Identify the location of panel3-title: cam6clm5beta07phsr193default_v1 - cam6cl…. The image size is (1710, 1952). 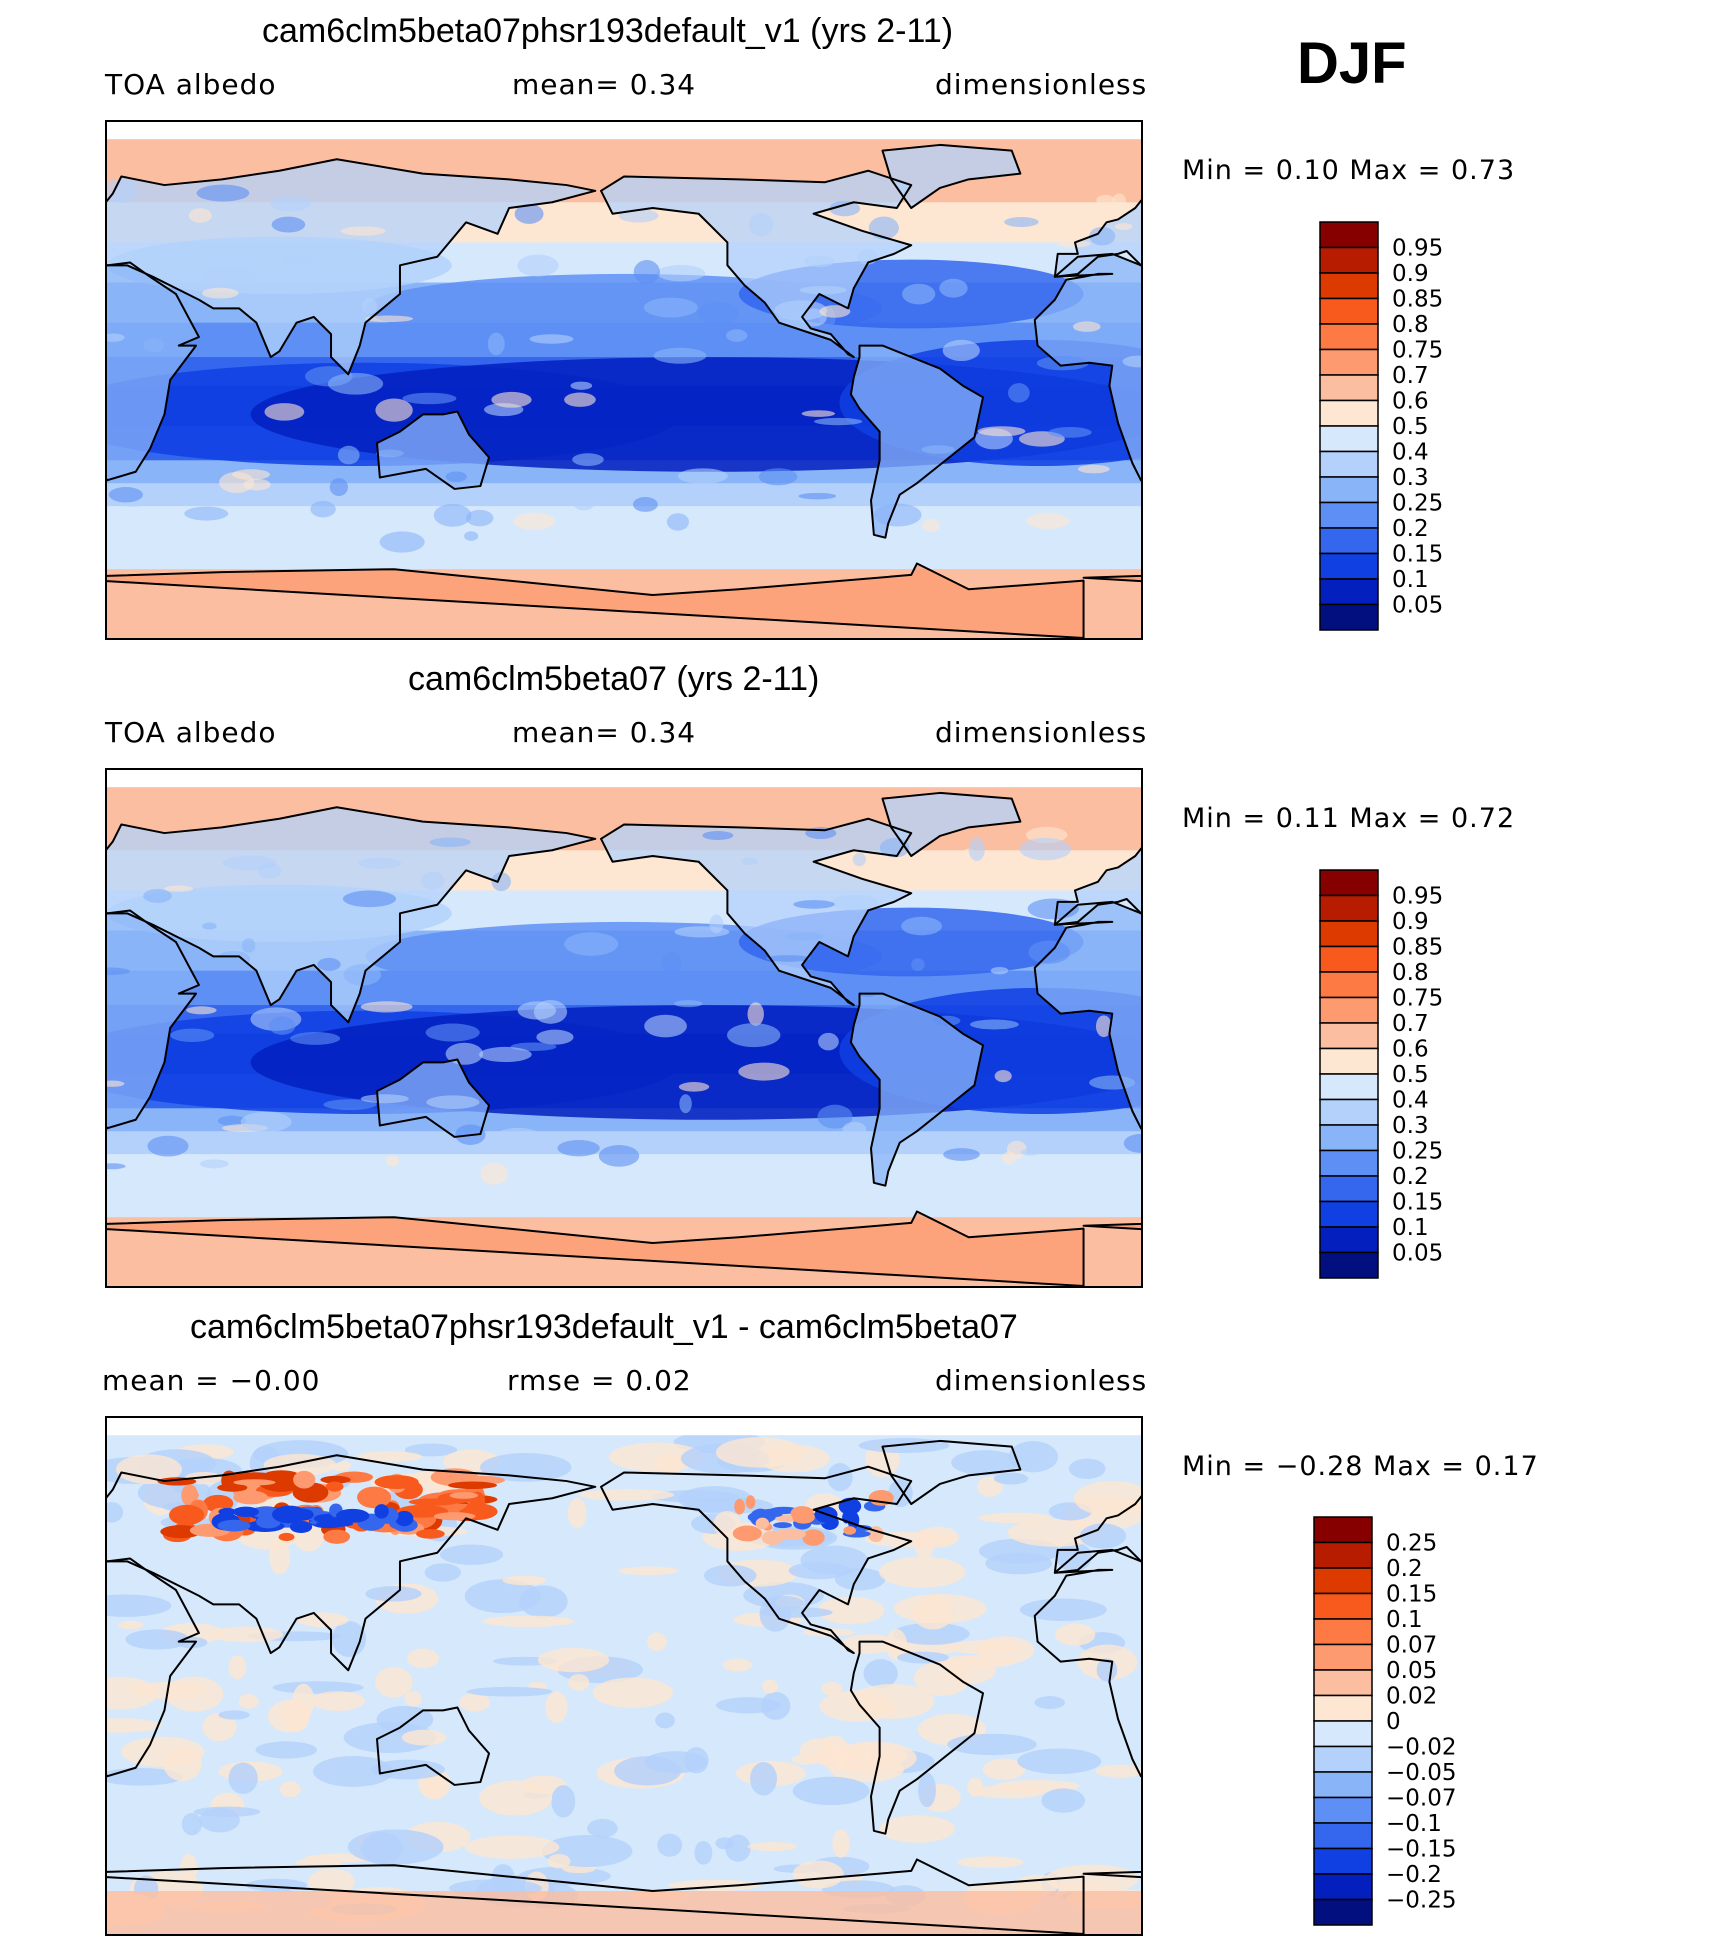
(604, 1327).